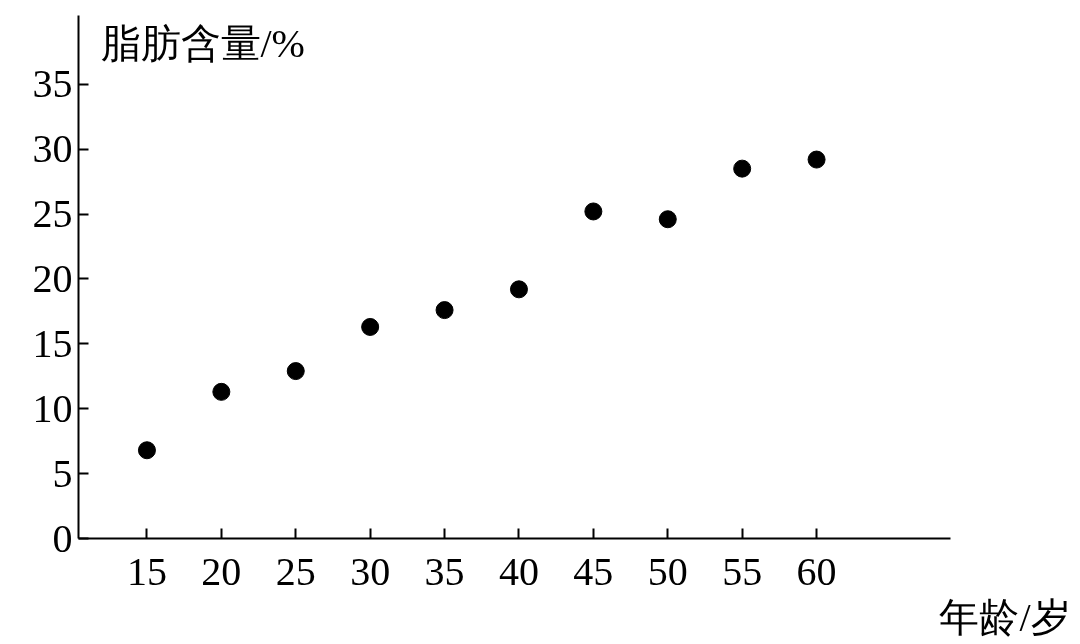 The width and height of the screenshot is (1080, 644). What do you see at coordinates (52, 214) in the screenshot?
I see `y-tick-label: 25` at bounding box center [52, 214].